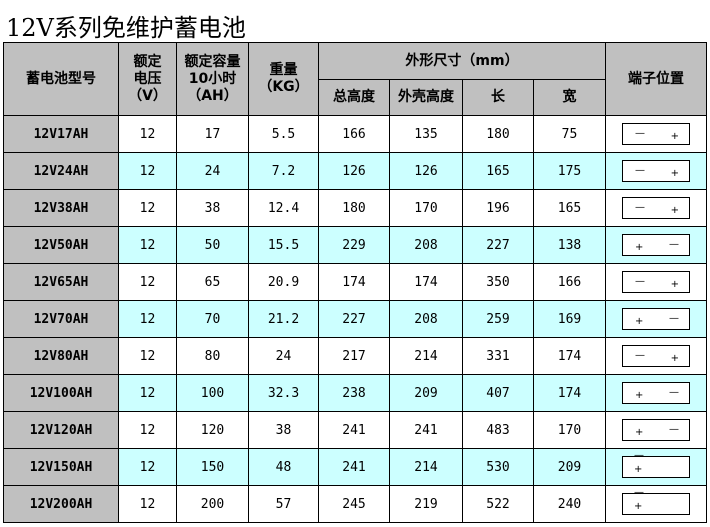 This screenshot has height=527, width=710. What do you see at coordinates (212, 134) in the screenshot?
I see `cell-ah: 17` at bounding box center [212, 134].